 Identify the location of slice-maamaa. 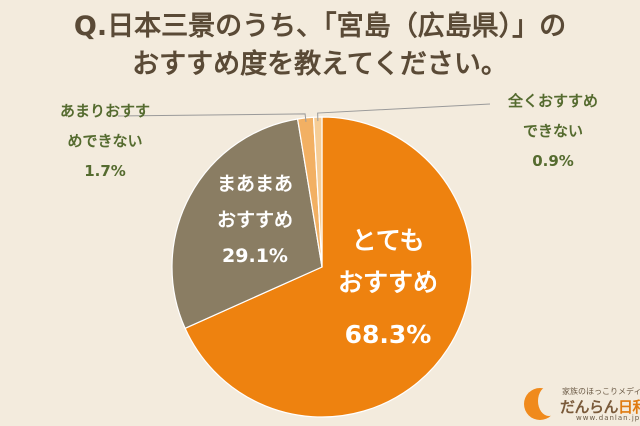
(247, 224).